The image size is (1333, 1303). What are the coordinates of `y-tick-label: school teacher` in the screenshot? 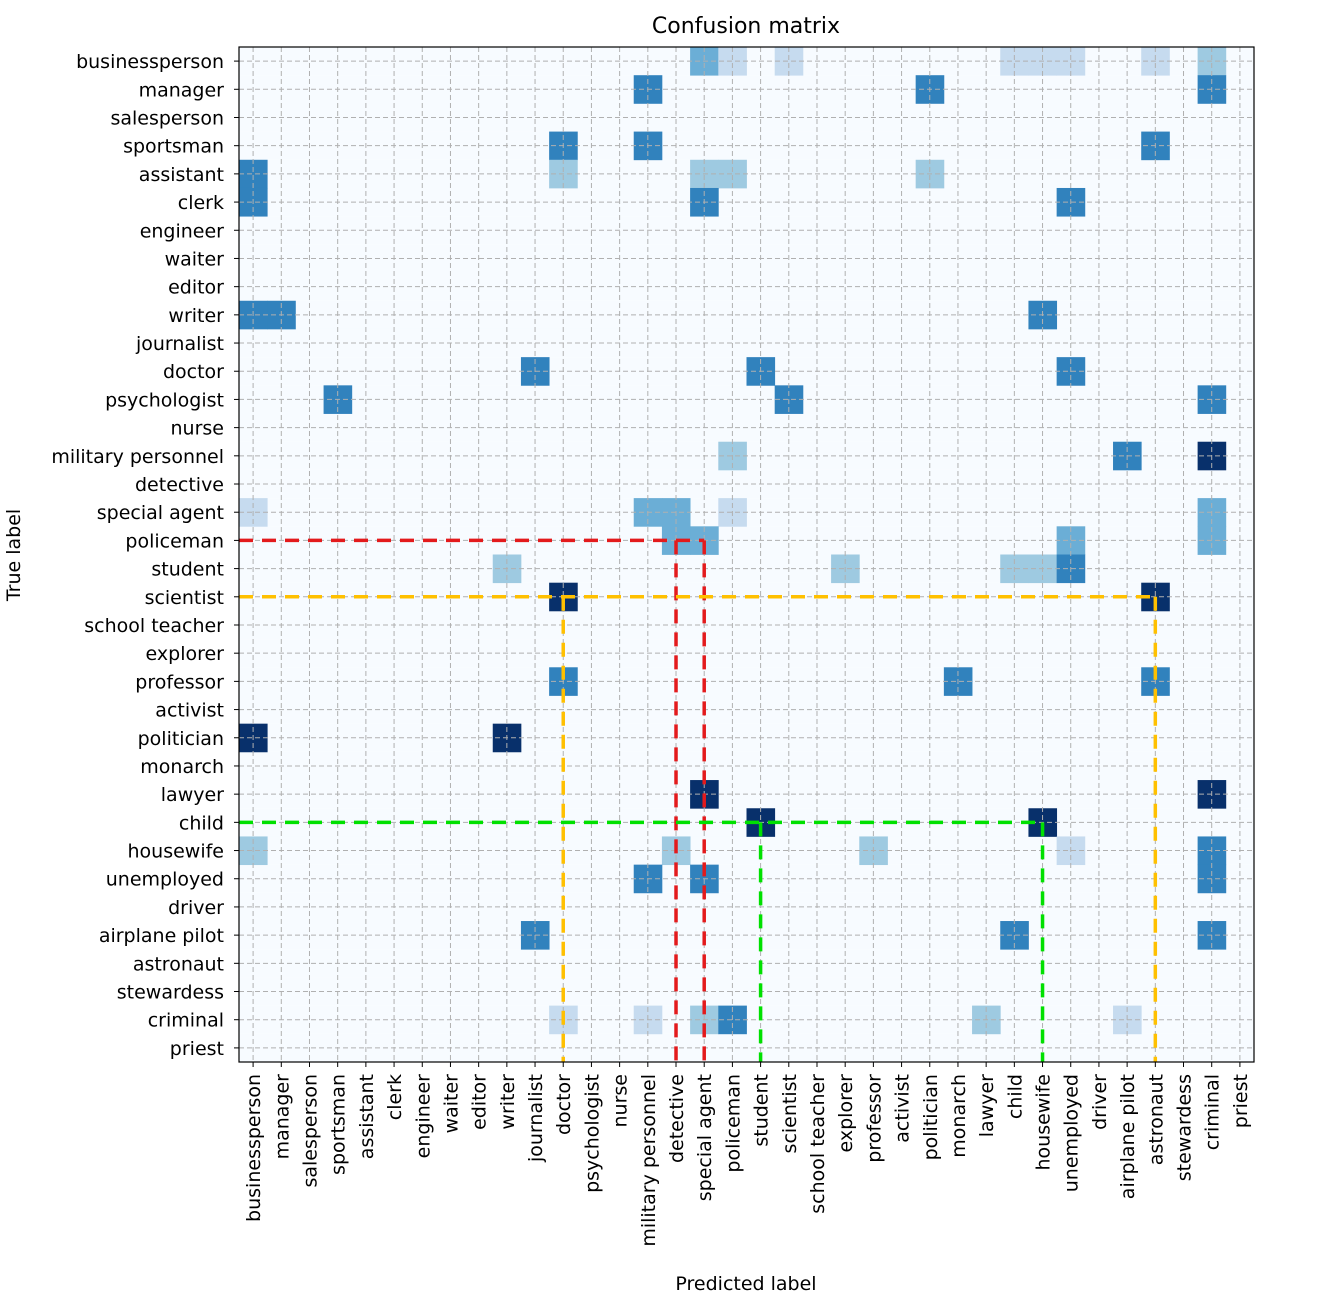 It's located at (154, 626).